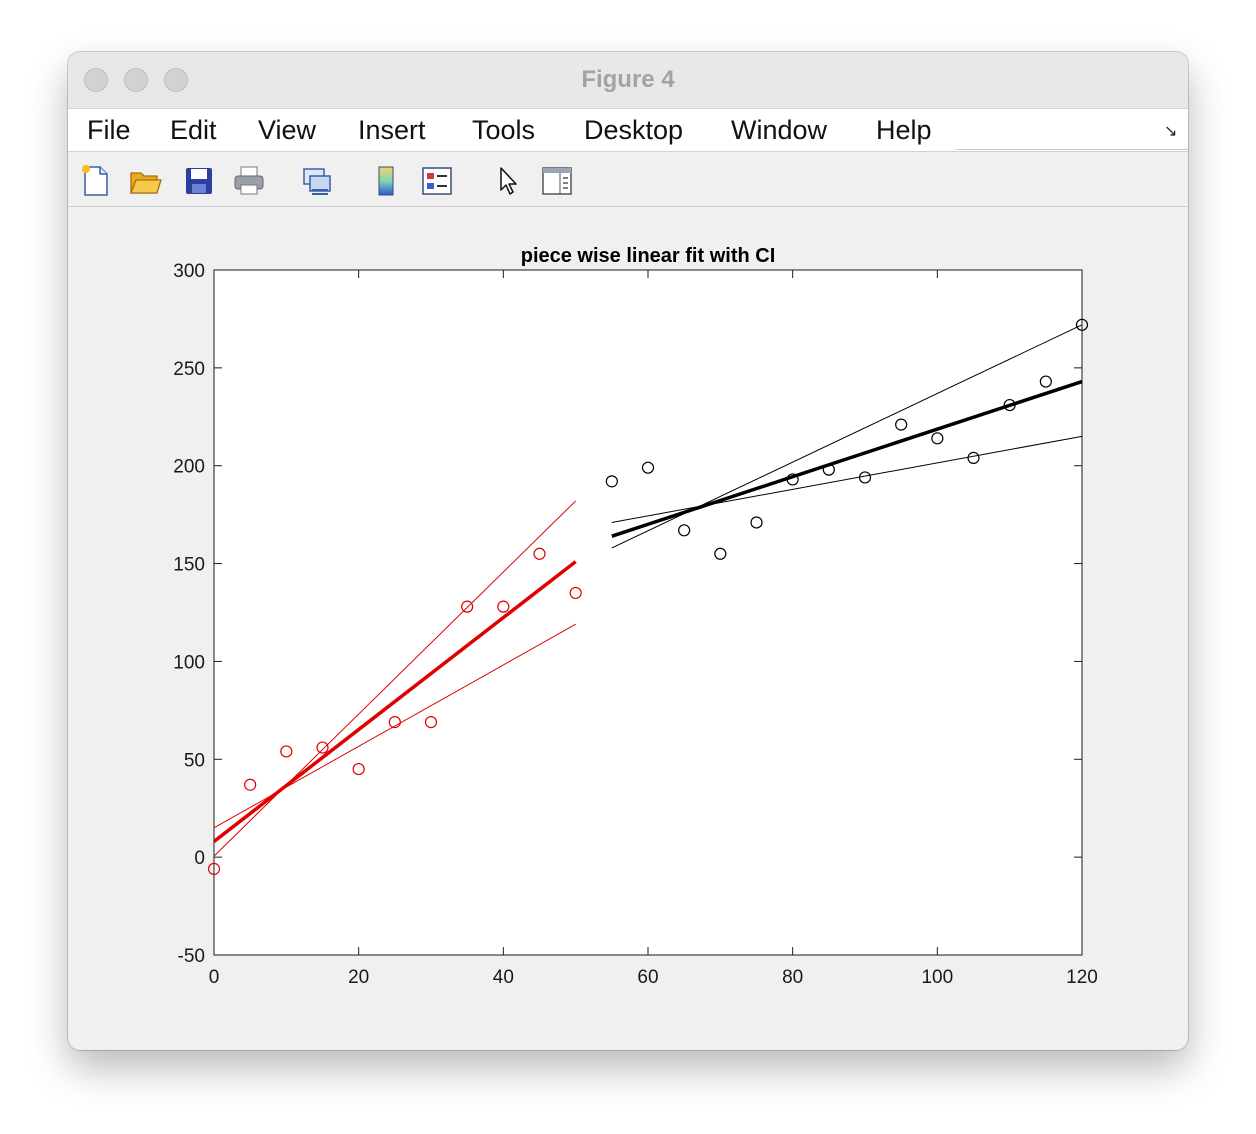  I want to click on menu-window: Window, so click(779, 130).